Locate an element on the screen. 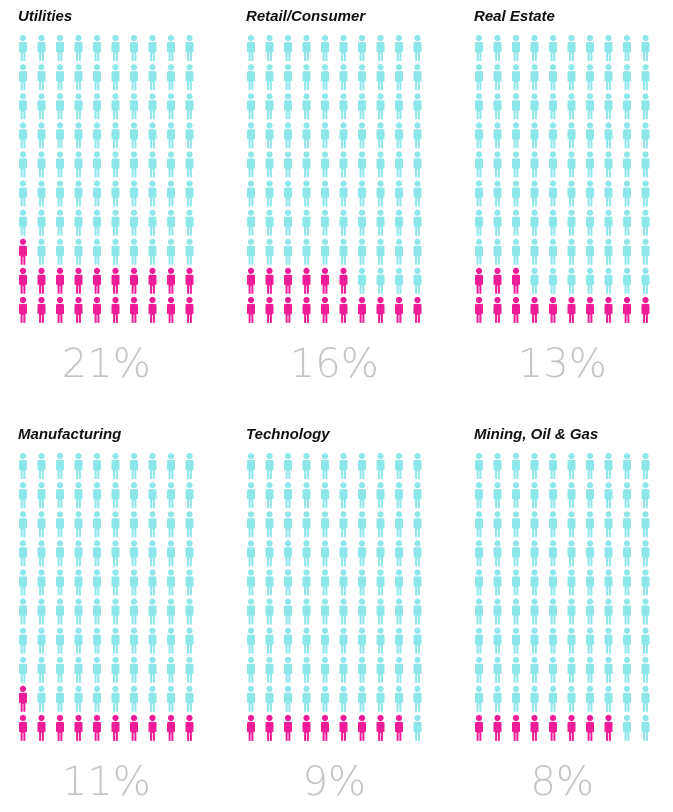  percent-label: 16% is located at coordinates (334, 364).